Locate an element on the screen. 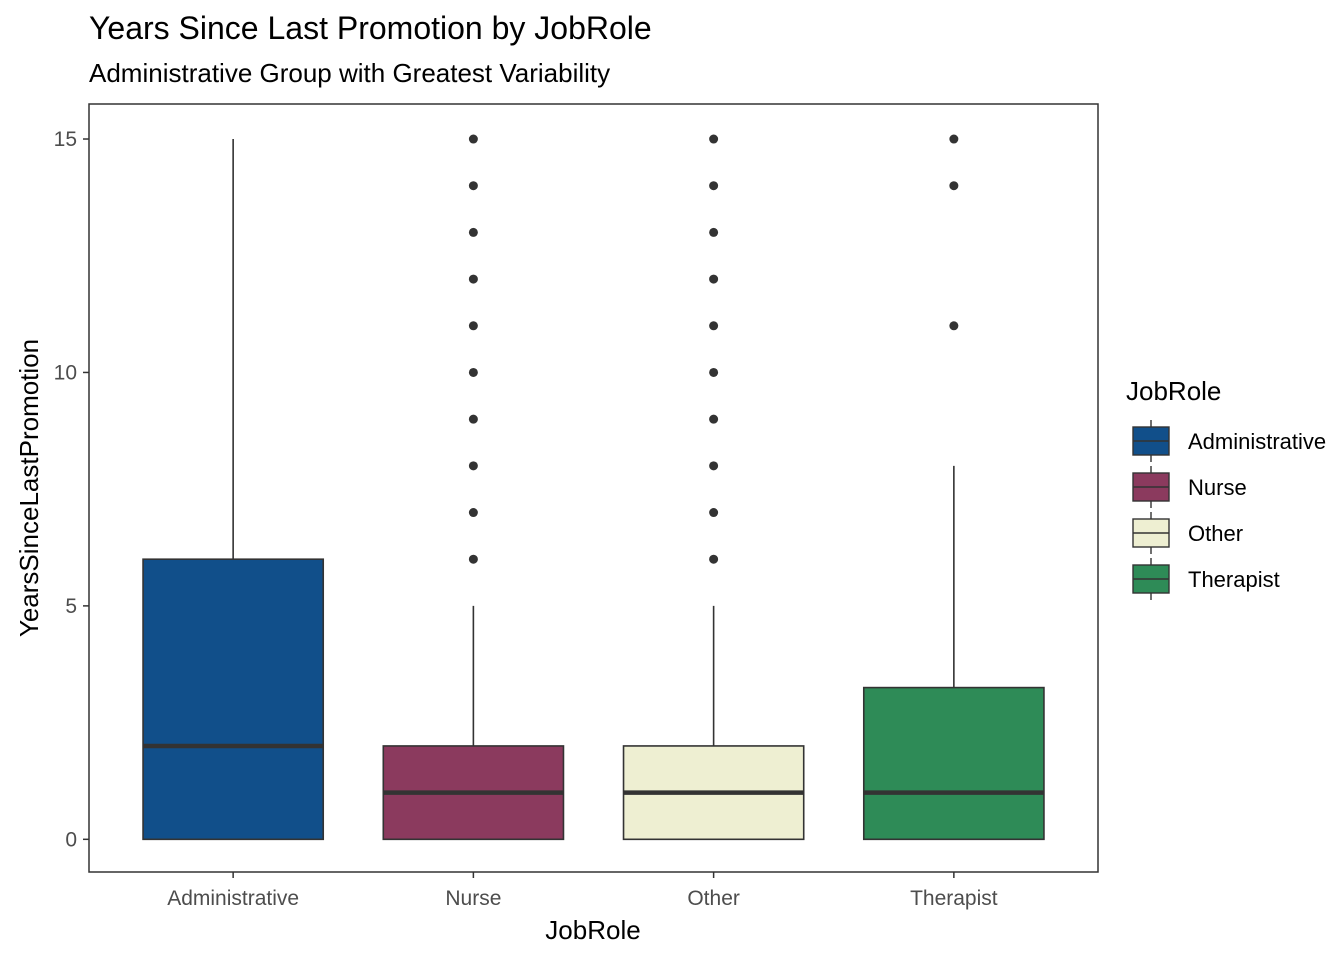  y-axis-title: YearsSinceLastPromotion is located at coordinates (29, 488).